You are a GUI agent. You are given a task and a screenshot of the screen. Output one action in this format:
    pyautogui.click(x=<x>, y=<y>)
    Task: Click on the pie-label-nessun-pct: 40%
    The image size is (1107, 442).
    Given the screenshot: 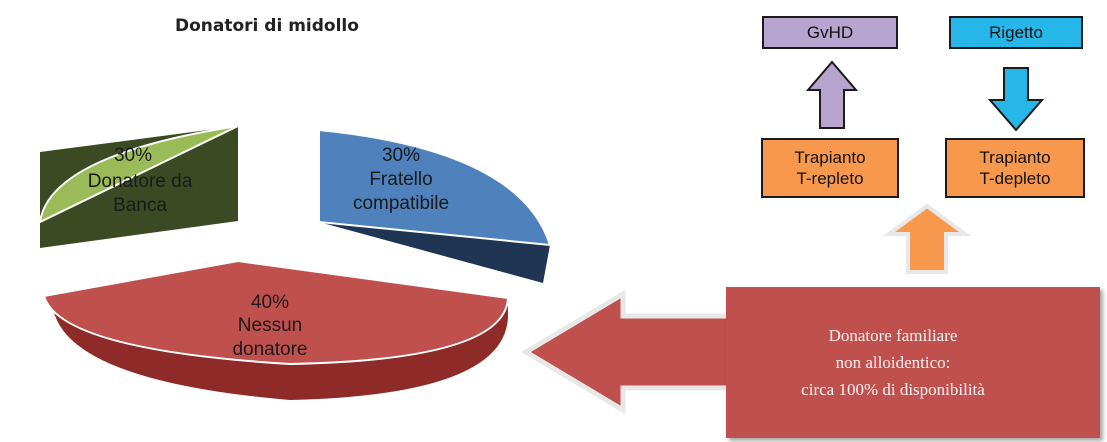 What is the action you would take?
    pyautogui.click(x=270, y=302)
    